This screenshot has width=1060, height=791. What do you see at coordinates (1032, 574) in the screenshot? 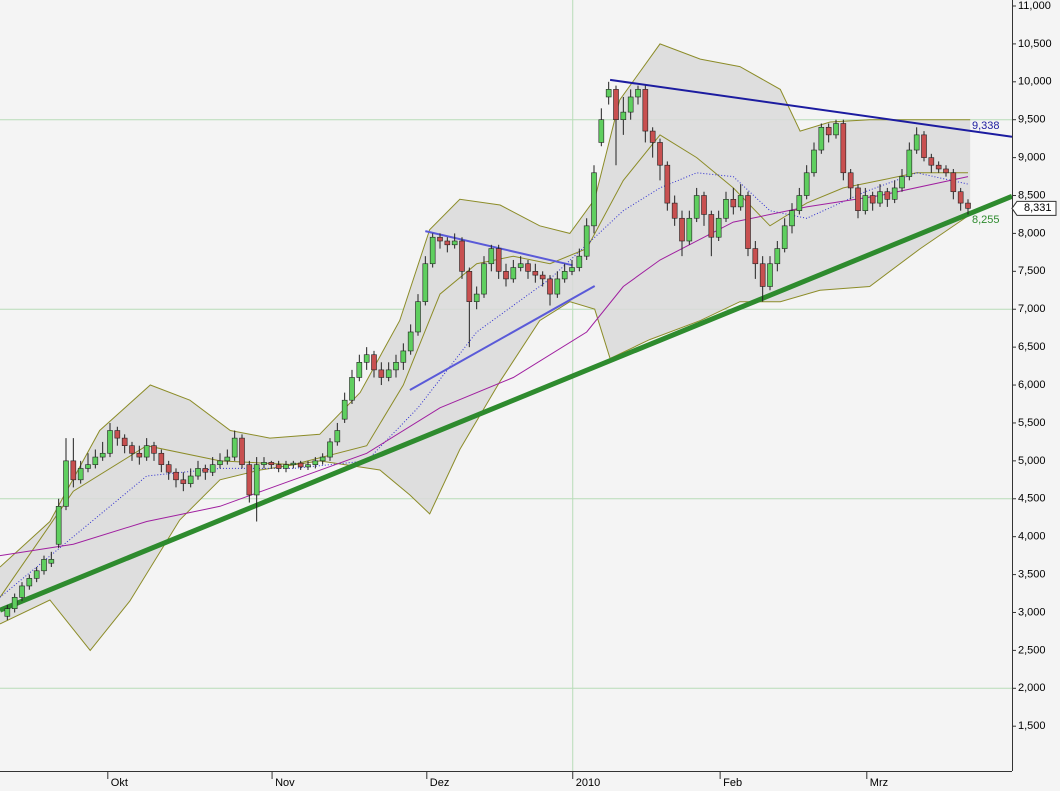
I see `y-tick-label: 3,500` at bounding box center [1032, 574].